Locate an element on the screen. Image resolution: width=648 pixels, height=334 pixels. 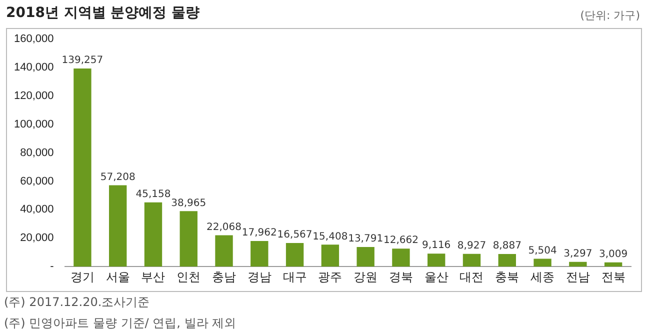
data-label: 16,567 is located at coordinates (294, 235).